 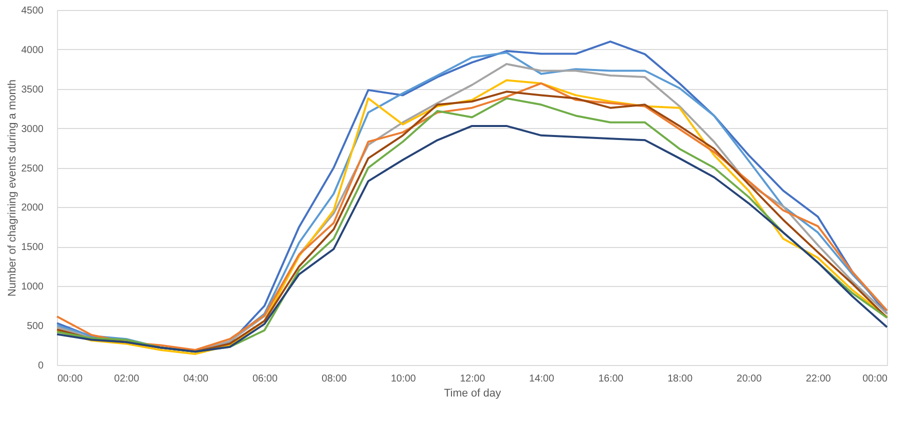 What do you see at coordinates (542, 379) in the screenshot?
I see `x-tick-label: 14:00` at bounding box center [542, 379].